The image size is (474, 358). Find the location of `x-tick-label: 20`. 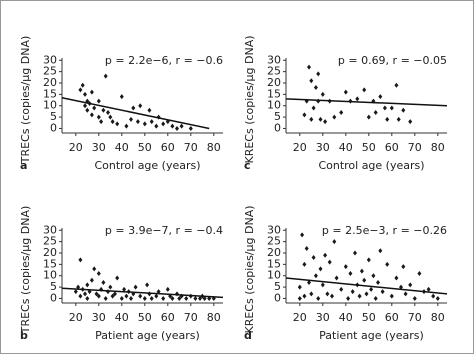

x-tick-label: 20 is located at coordinates (76, 147).